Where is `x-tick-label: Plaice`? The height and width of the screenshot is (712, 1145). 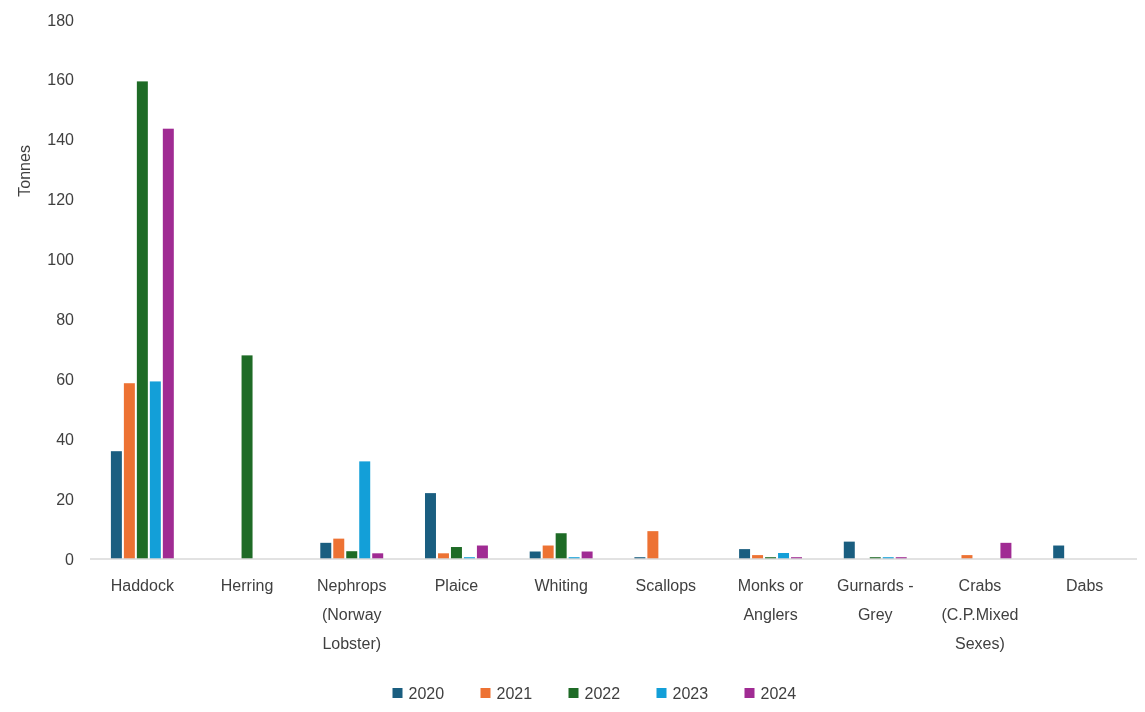
x-tick-label: Plaice is located at coordinates (456, 585).